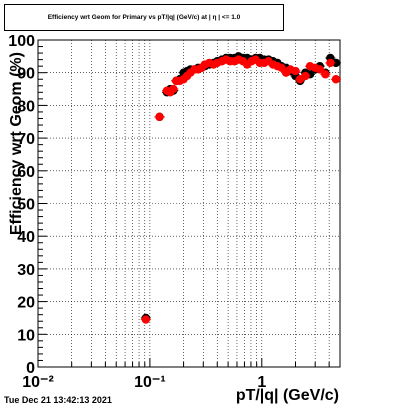  Describe the element at coordinates (261, 382) in the screenshot. I see `x-tick-label: 1` at that location.